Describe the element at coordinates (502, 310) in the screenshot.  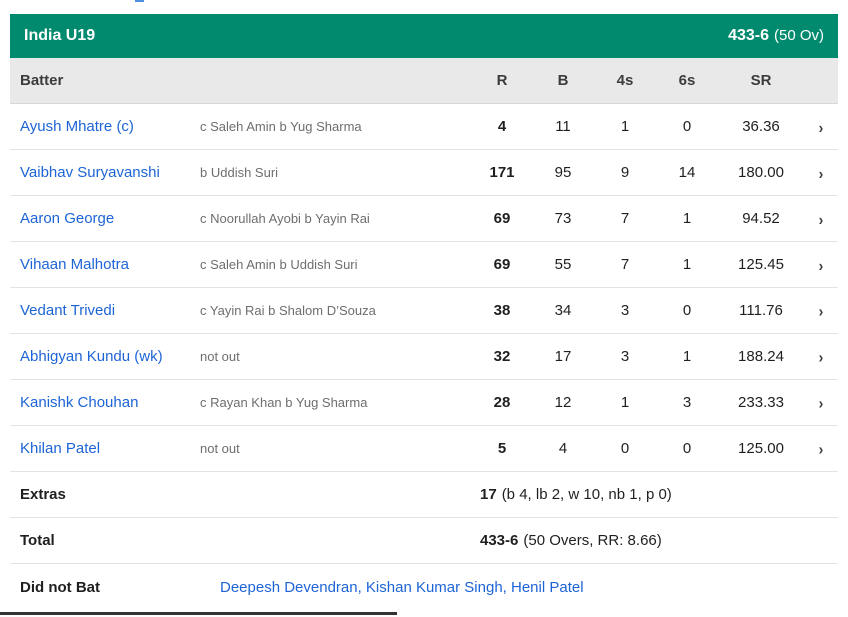
I see `runs-value: 38` at that location.